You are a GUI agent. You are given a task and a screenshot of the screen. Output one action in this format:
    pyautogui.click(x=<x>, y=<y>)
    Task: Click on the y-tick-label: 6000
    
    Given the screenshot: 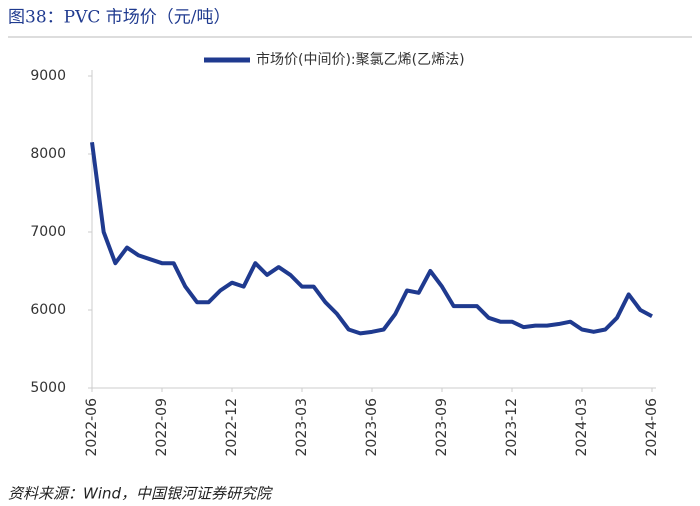 What is the action you would take?
    pyautogui.click(x=48, y=310)
    